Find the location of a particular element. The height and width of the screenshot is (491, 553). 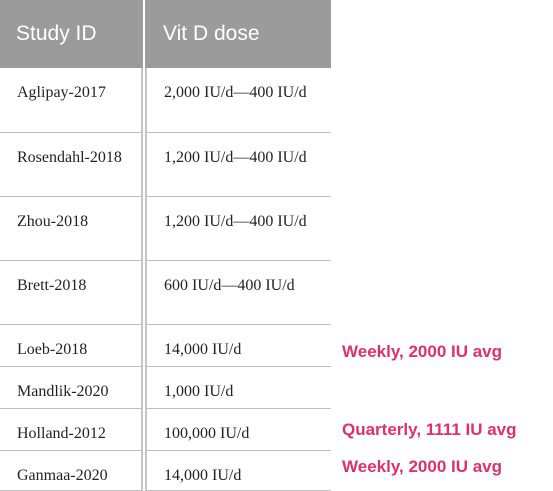

study-id-cell: Brett-2018 is located at coordinates (73, 292).